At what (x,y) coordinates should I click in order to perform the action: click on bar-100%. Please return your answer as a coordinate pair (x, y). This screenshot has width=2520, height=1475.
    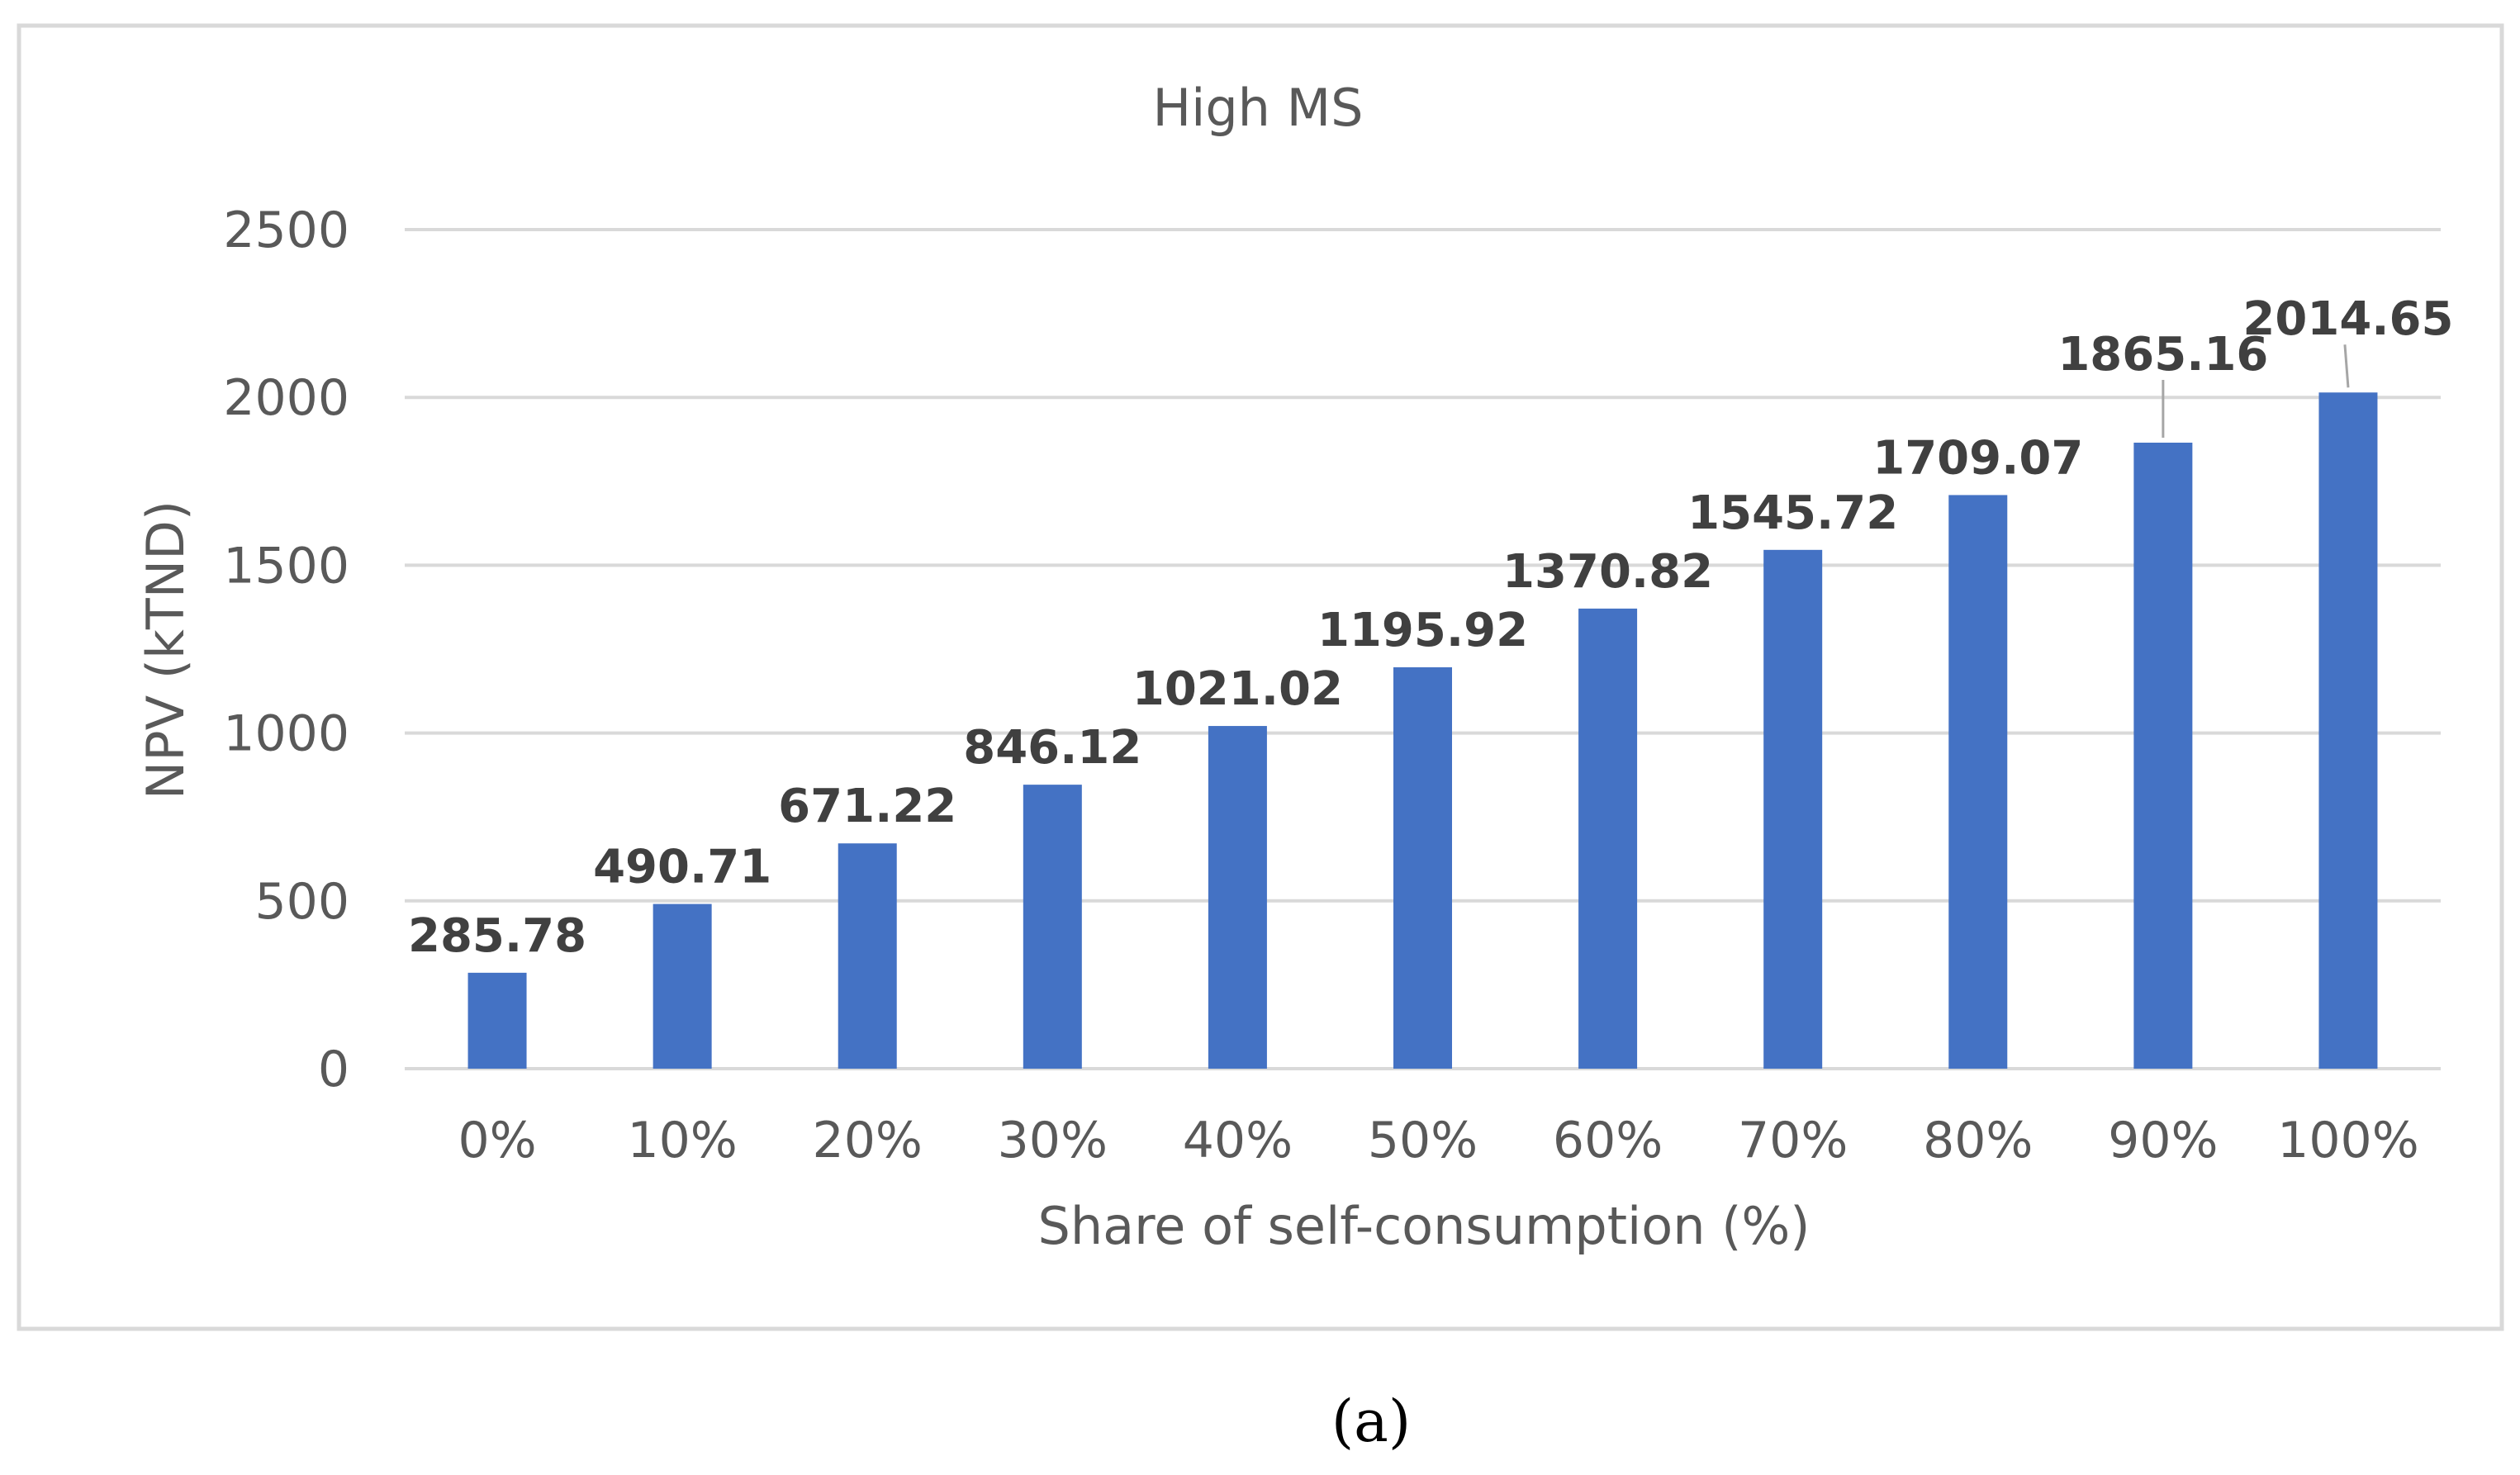
    Looking at the image, I should click on (2348, 730).